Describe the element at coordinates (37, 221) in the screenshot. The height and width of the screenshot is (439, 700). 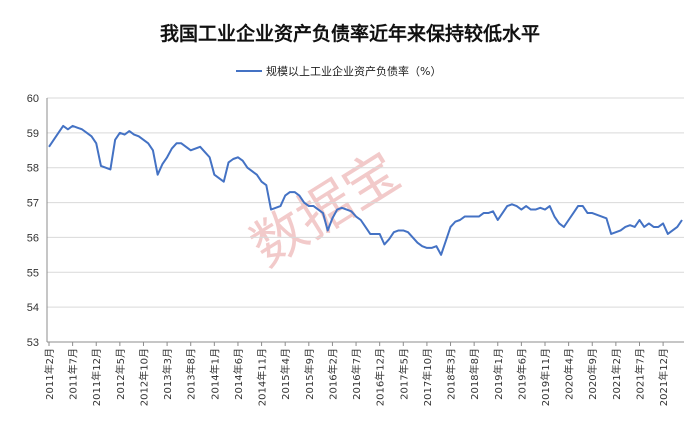
I see `y-axis: 53 54 55 56 57 58 59 60` at that location.